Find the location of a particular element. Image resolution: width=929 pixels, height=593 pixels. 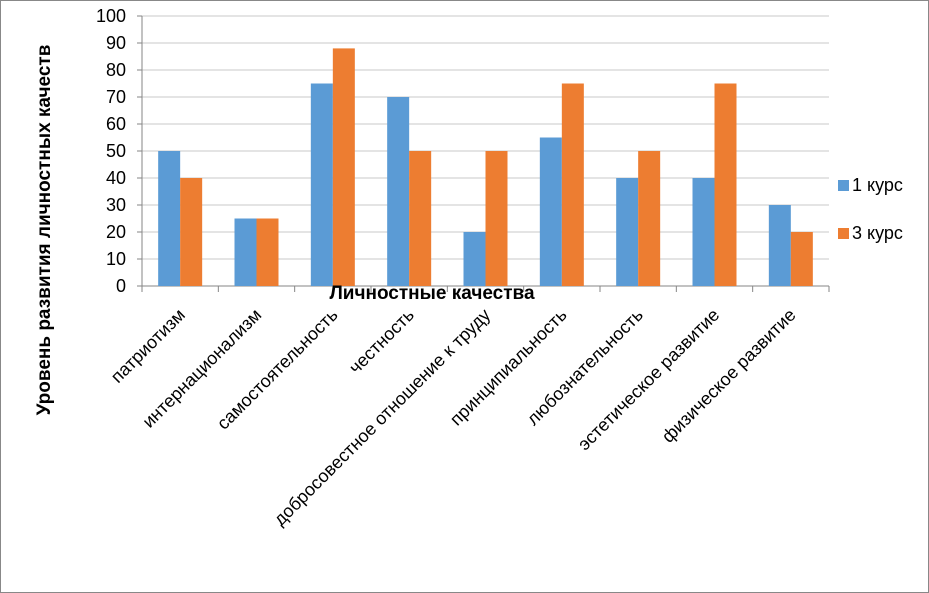

y-tick-label: 100 is located at coordinates (111, 16).